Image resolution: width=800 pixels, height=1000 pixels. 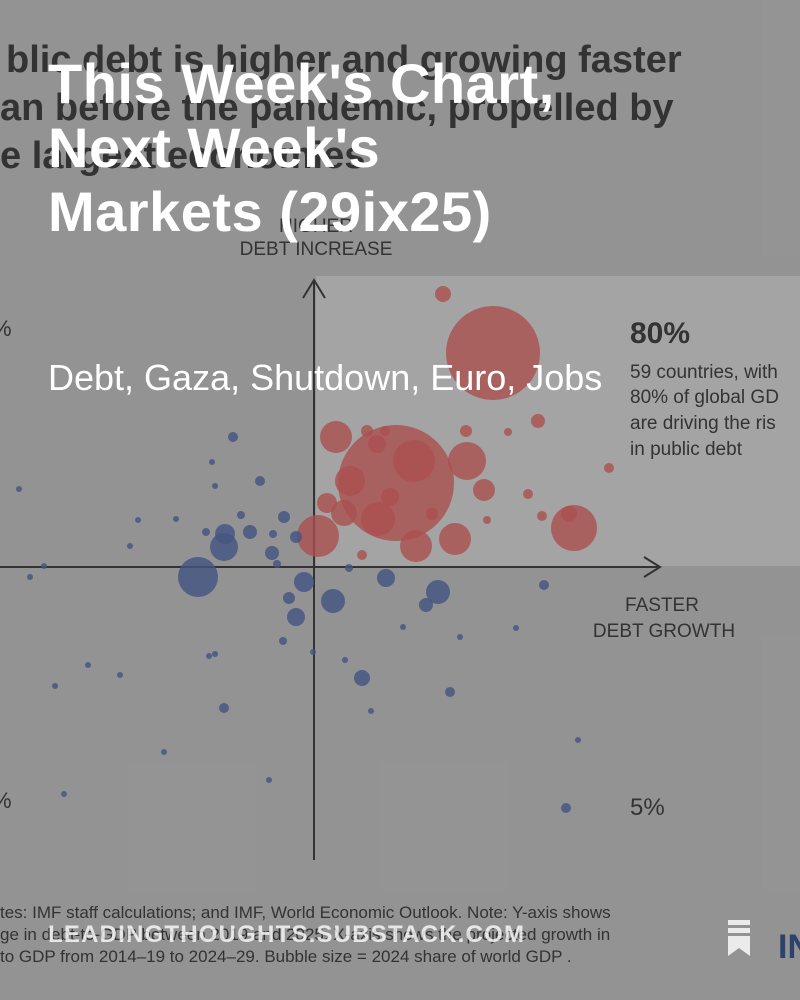 What do you see at coordinates (686, 449) in the screenshot?
I see `callout-line-4: in public debt` at bounding box center [686, 449].